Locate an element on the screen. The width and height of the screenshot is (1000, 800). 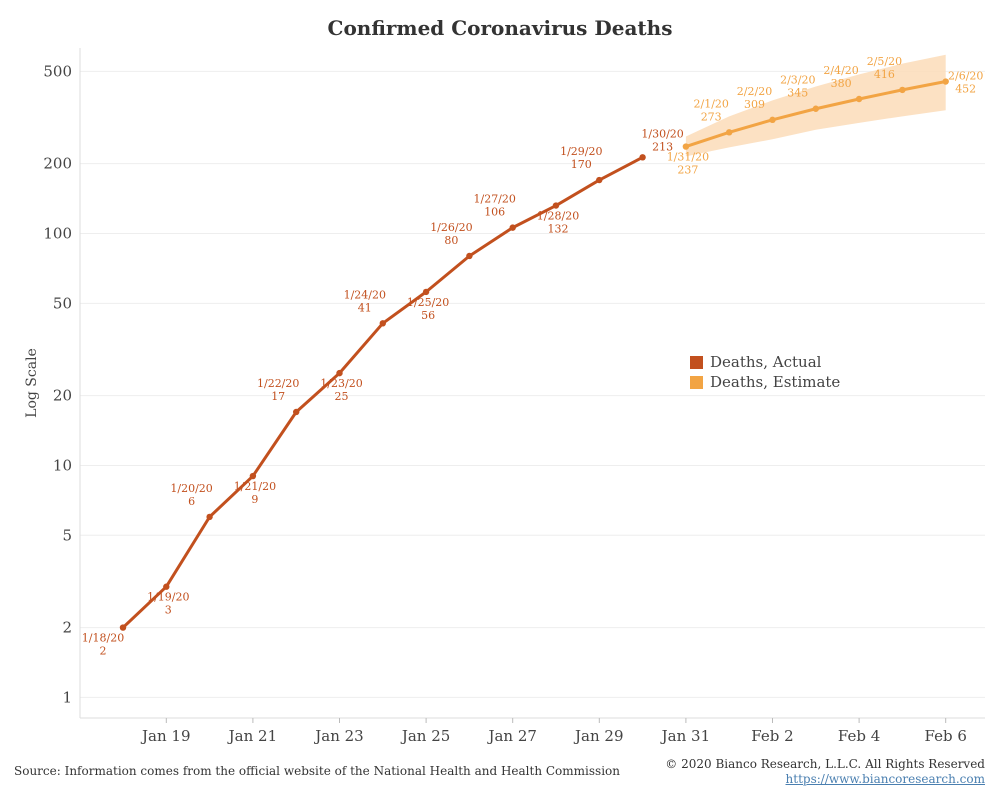
data-label-date: 1/18/20 is located at coordinates (103, 638).